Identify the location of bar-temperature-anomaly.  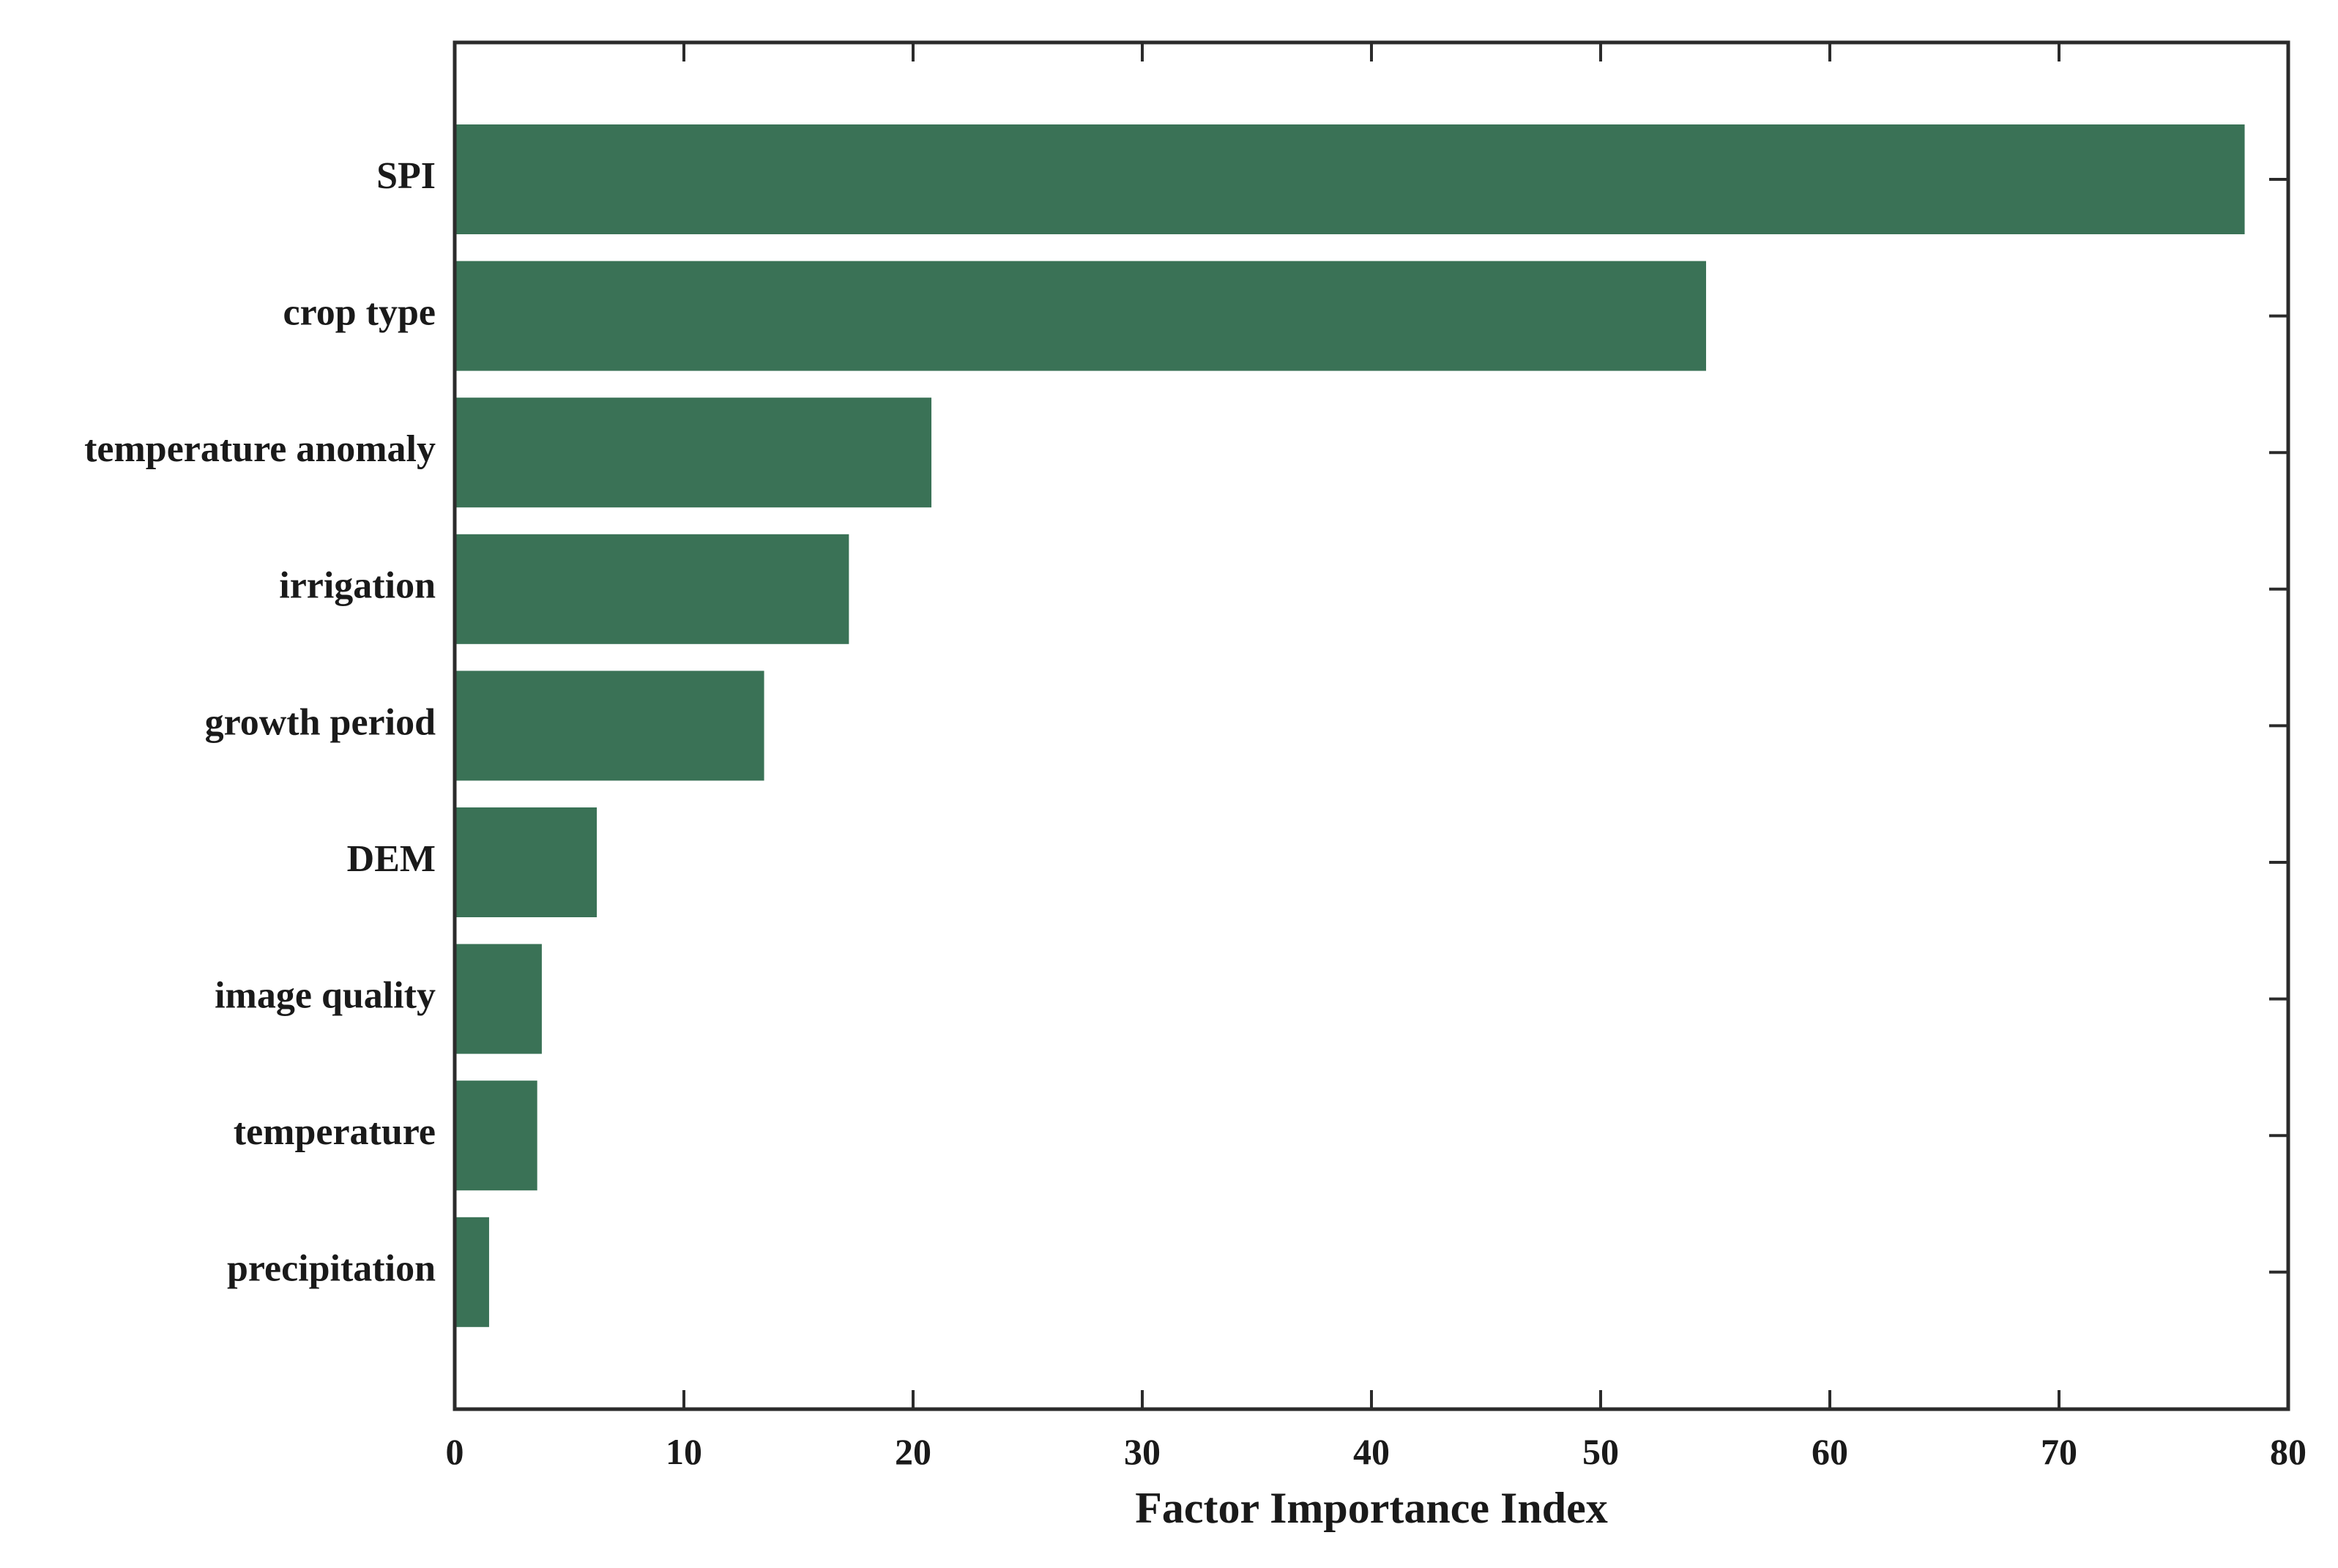
(693, 452).